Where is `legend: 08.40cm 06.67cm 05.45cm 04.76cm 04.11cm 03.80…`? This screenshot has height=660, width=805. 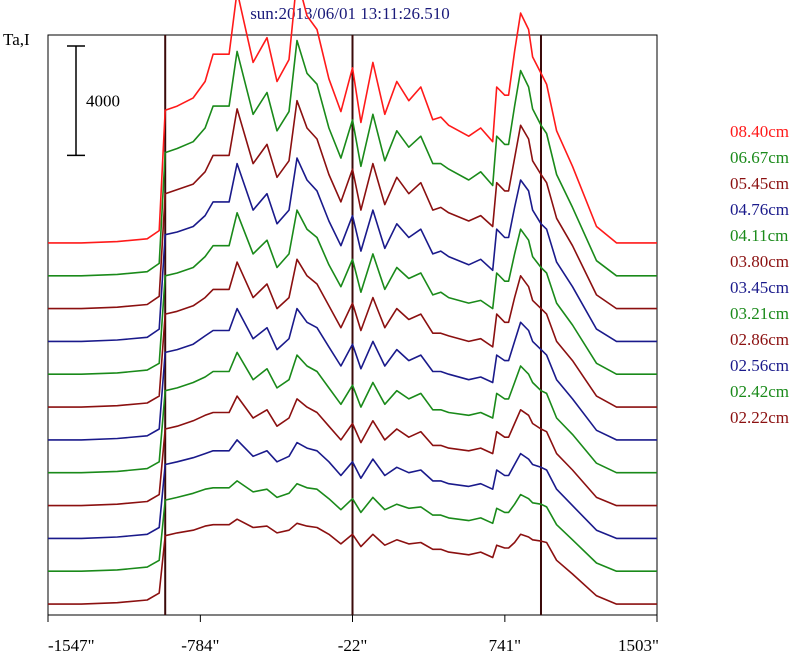
legend: 08.40cm 06.67cm 05.45cm 04.76cm 04.11cm 03.80… is located at coordinates (759, 275).